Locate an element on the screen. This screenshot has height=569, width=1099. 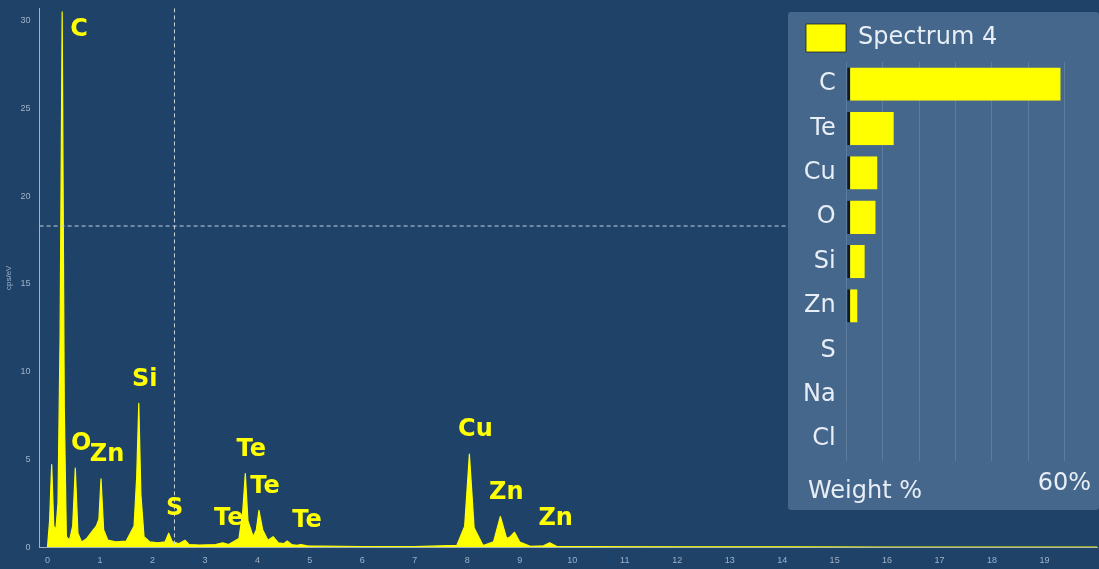
annotation: C is located at coordinates (79, 28).